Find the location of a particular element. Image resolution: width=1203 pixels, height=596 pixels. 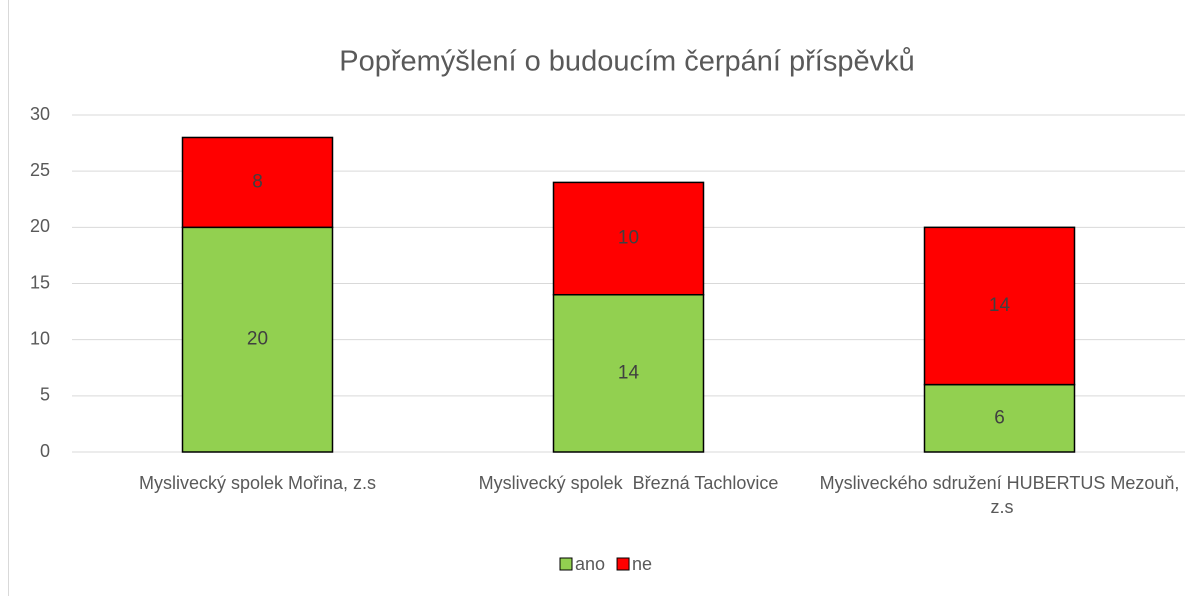

y-tick-label: 30 is located at coordinates (40, 114).